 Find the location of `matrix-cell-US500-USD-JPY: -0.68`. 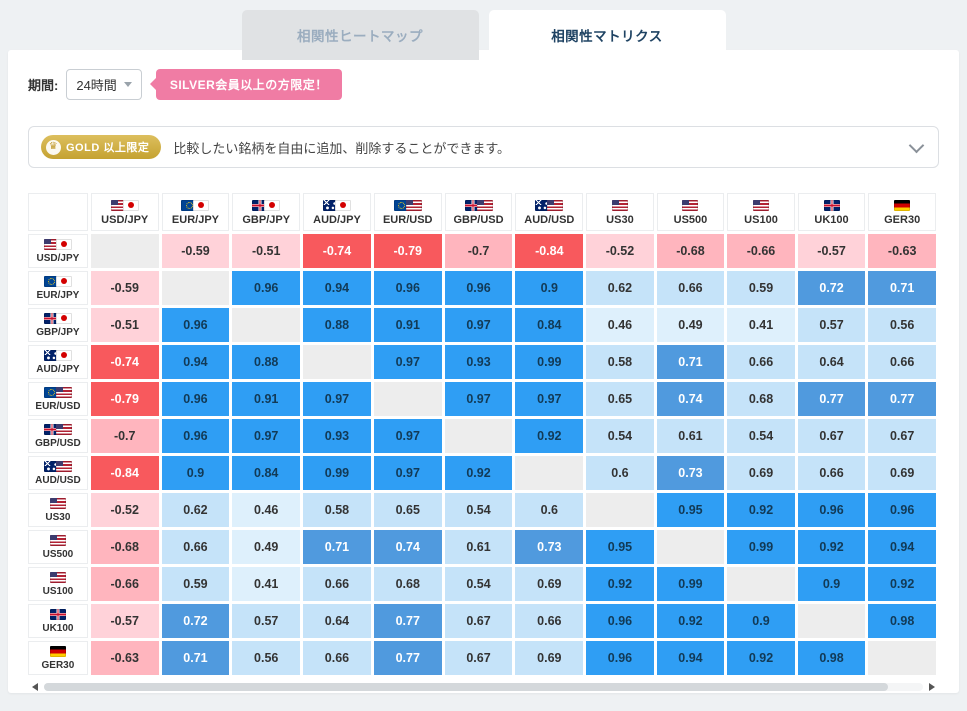

matrix-cell-US500-USD-JPY: -0.68 is located at coordinates (124, 547).